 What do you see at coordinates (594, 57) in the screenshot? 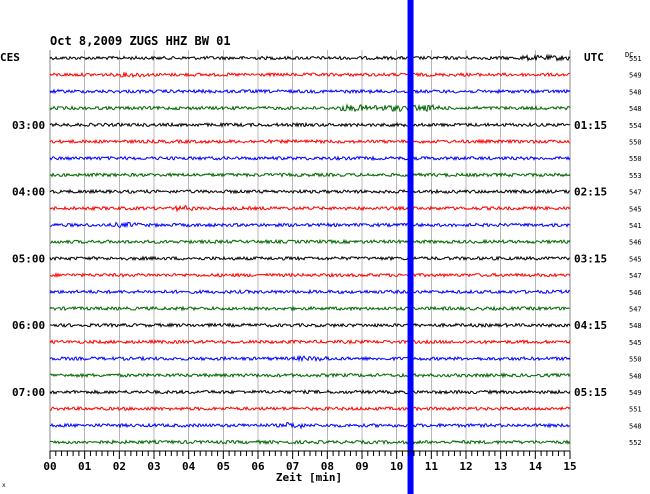
I see `right-timezone-label: UTC` at bounding box center [594, 57].